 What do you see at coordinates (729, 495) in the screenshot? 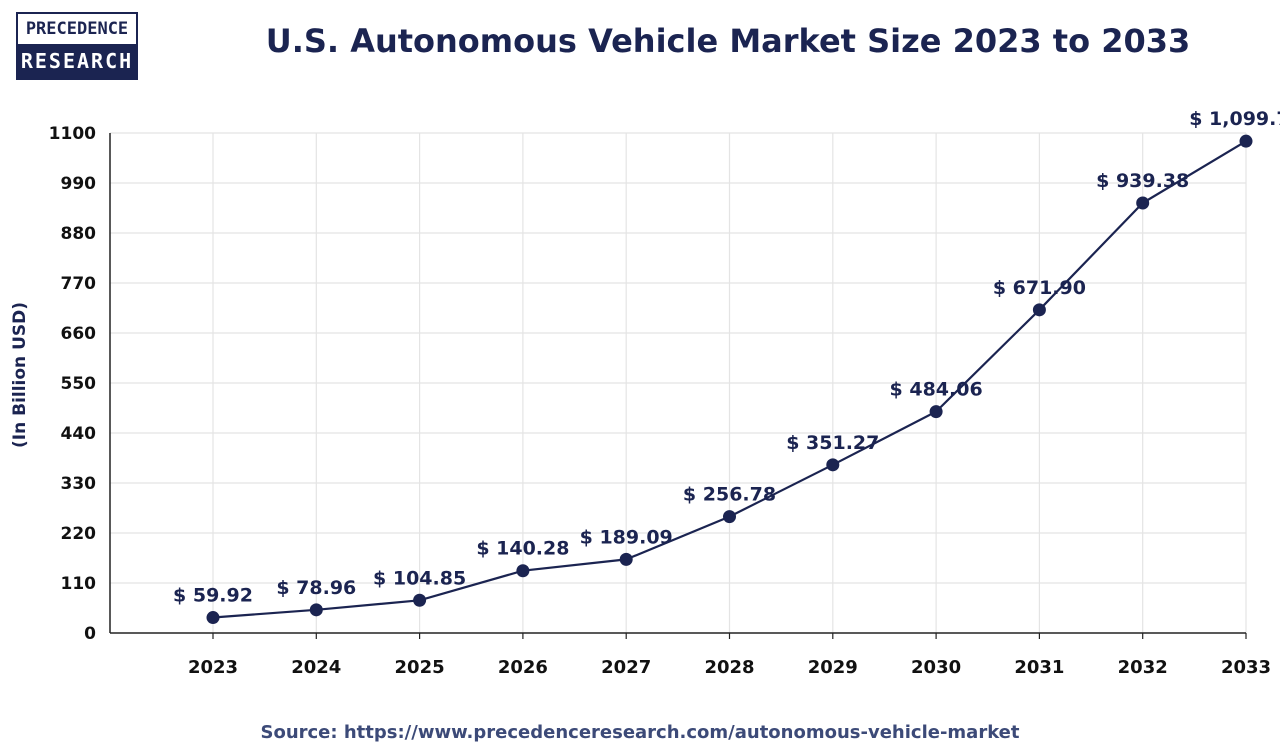
I see `data-label: $ 256.78` at bounding box center [729, 495].